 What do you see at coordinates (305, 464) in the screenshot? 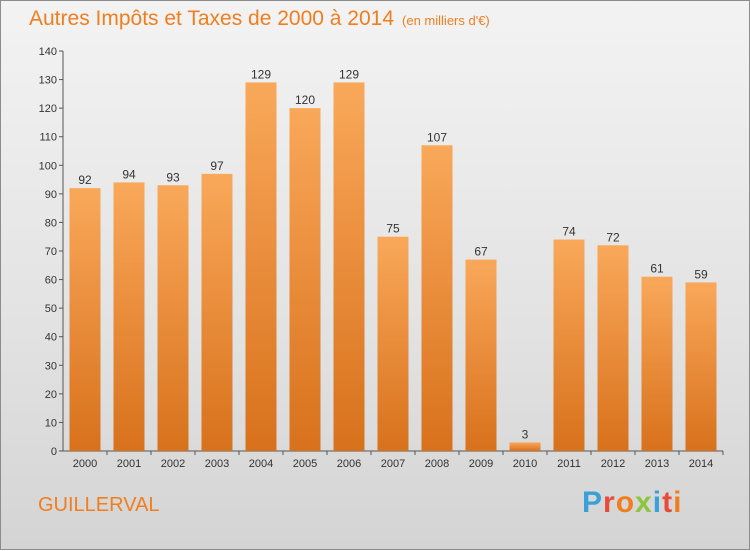
I see `x-tick-label: 2005` at bounding box center [305, 464].